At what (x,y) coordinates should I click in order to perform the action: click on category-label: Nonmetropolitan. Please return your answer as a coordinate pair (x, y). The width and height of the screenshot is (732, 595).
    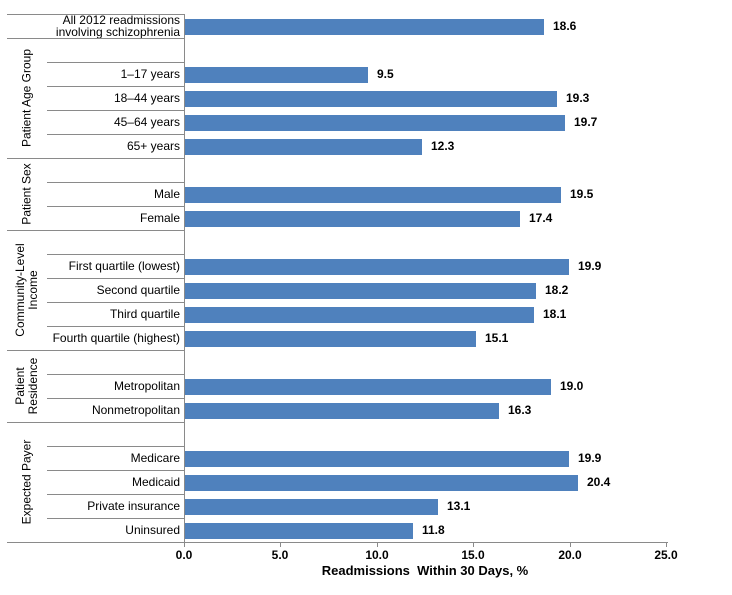
    Looking at the image, I should click on (135, 410).